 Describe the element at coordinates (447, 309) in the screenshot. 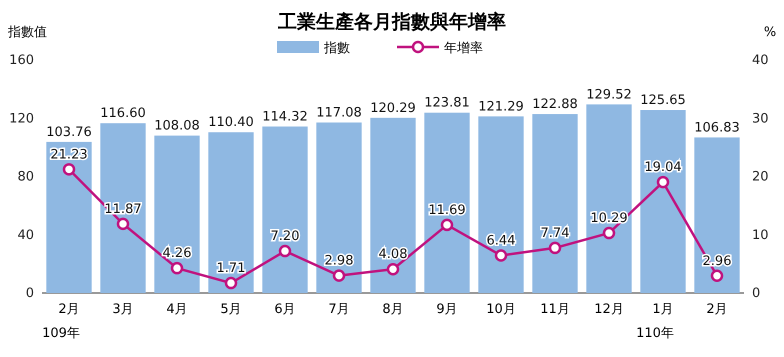

I see `x-tick-label: 9月` at that location.